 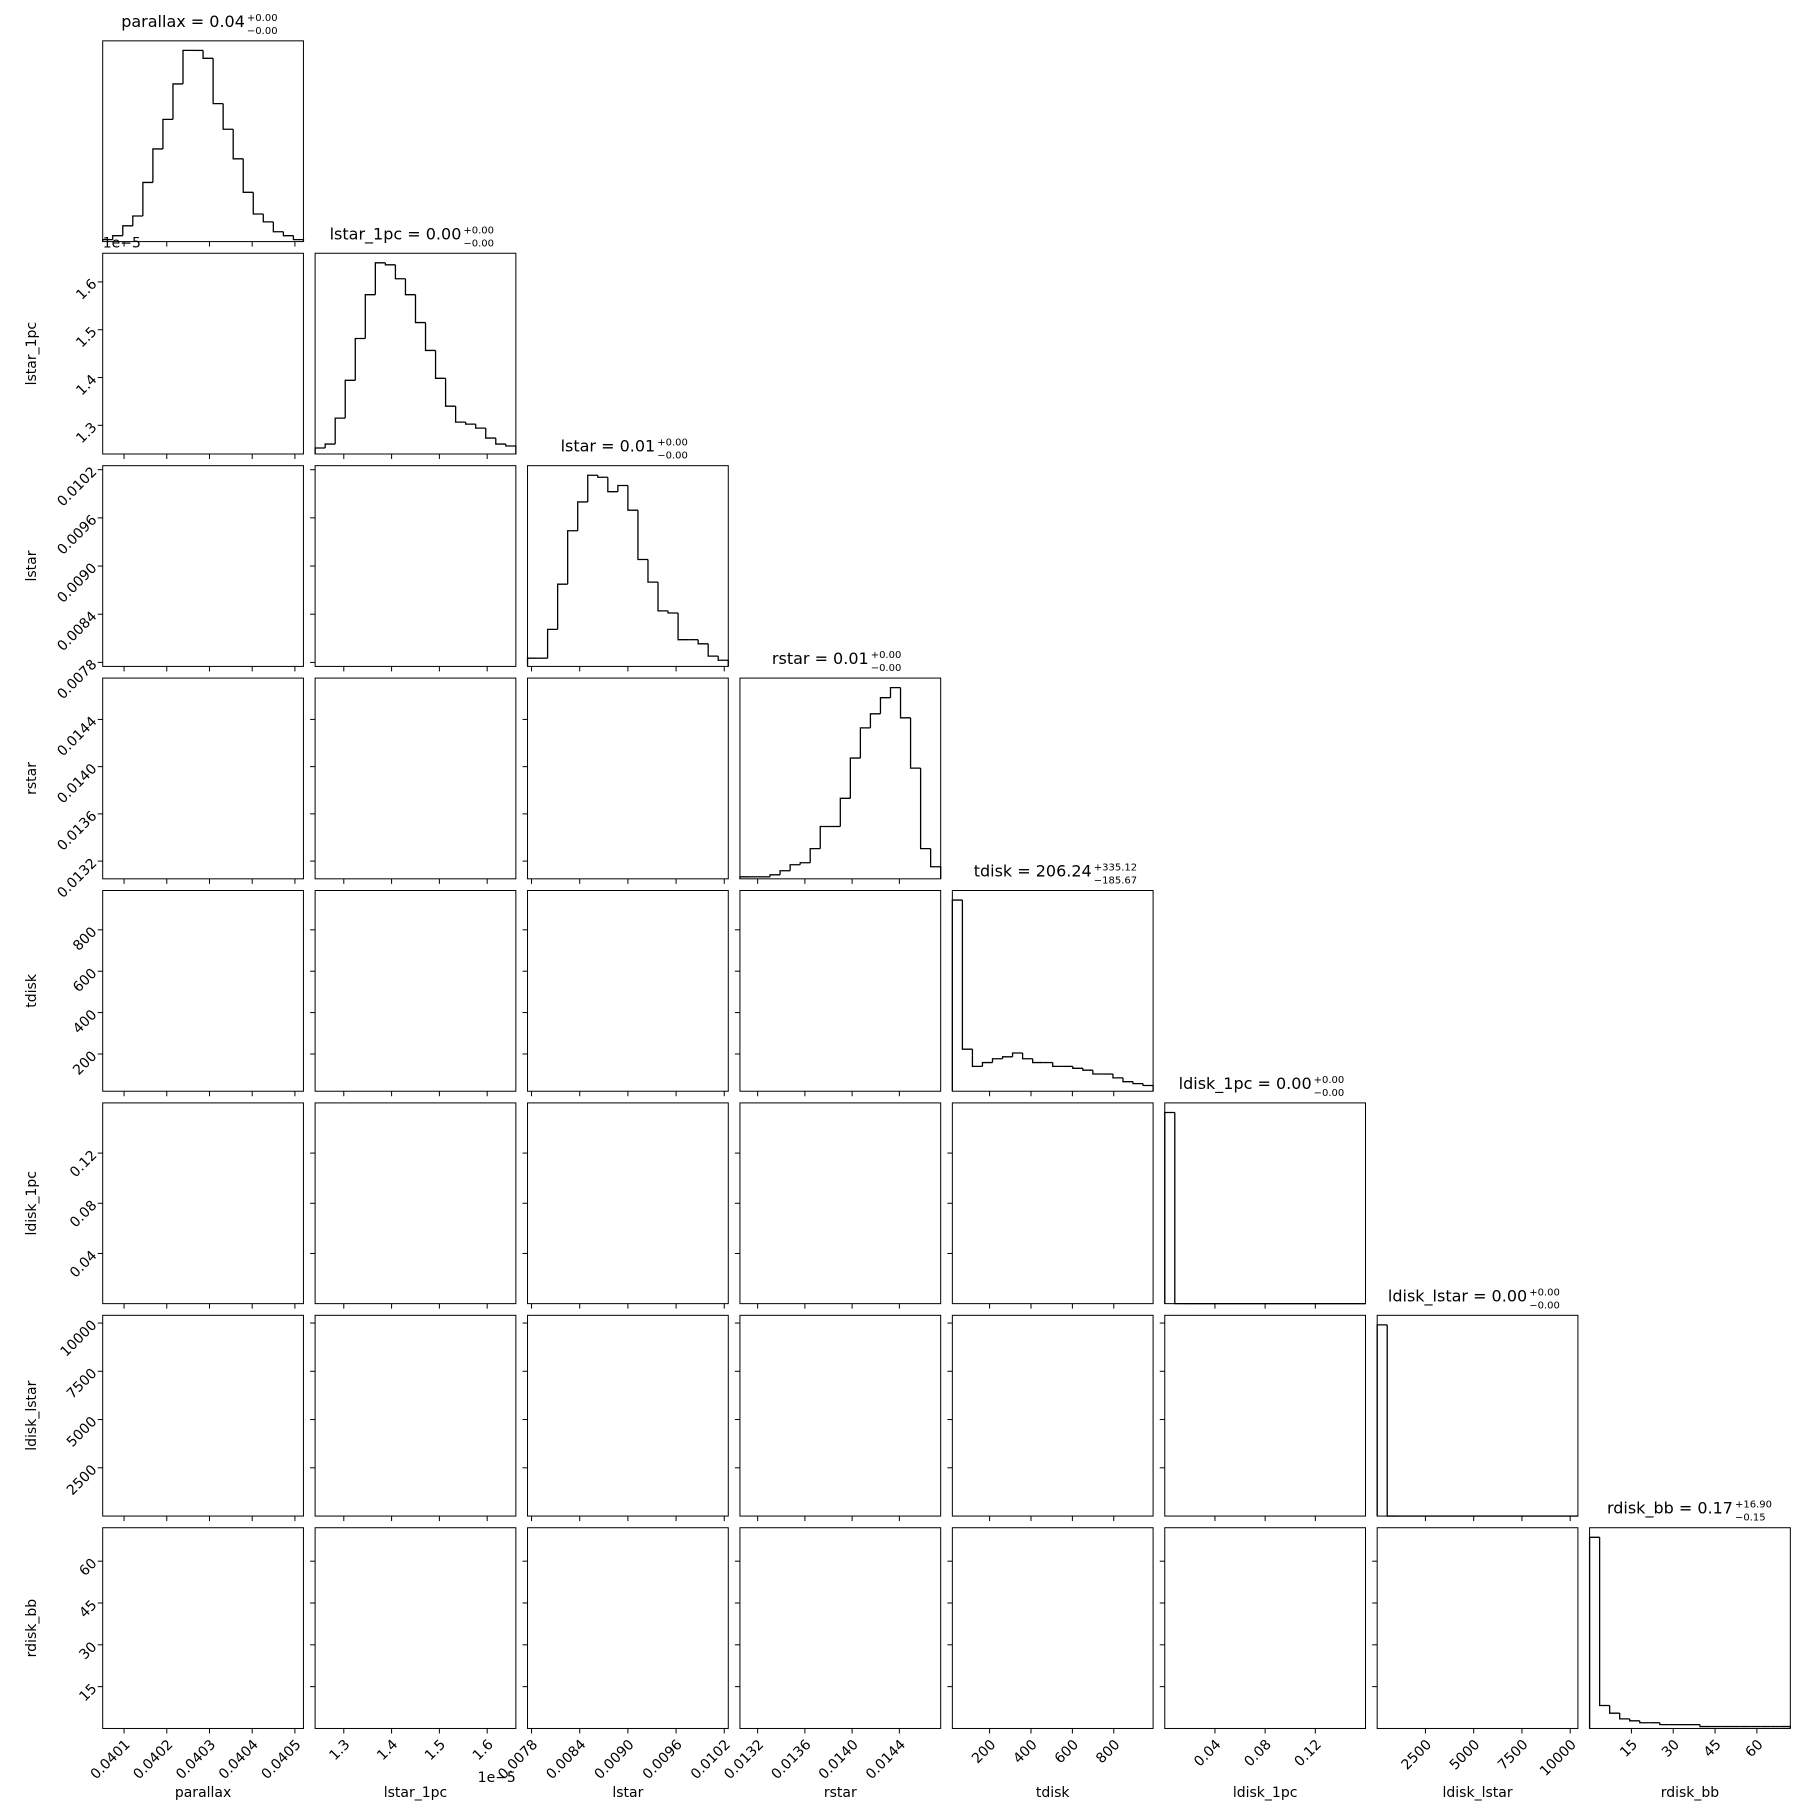 What do you see at coordinates (984, 1752) in the screenshot?
I see `x-tick-label: 200` at bounding box center [984, 1752].